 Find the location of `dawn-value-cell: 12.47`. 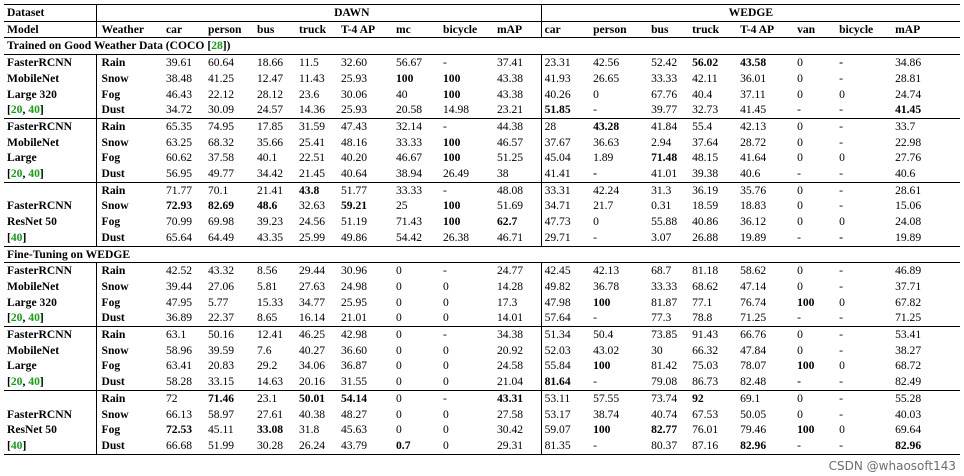

dawn-value-cell: 12.47 is located at coordinates (270, 78).